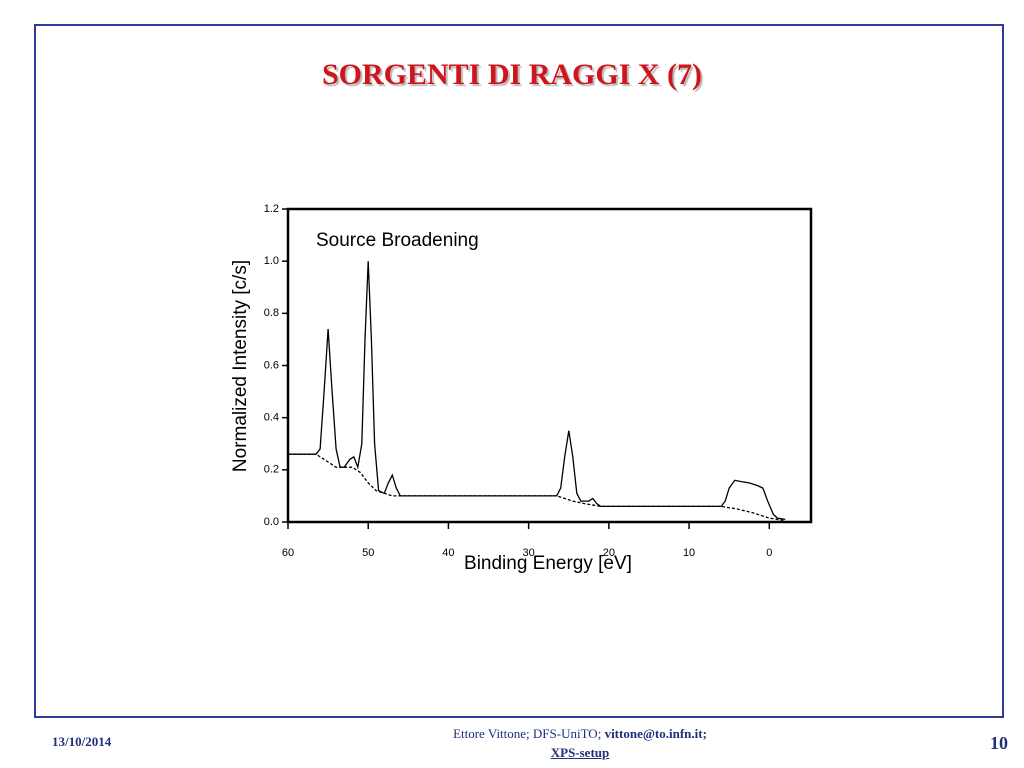  What do you see at coordinates (580, 752) in the screenshot?
I see `footer-link: XPS-setup` at bounding box center [580, 752].